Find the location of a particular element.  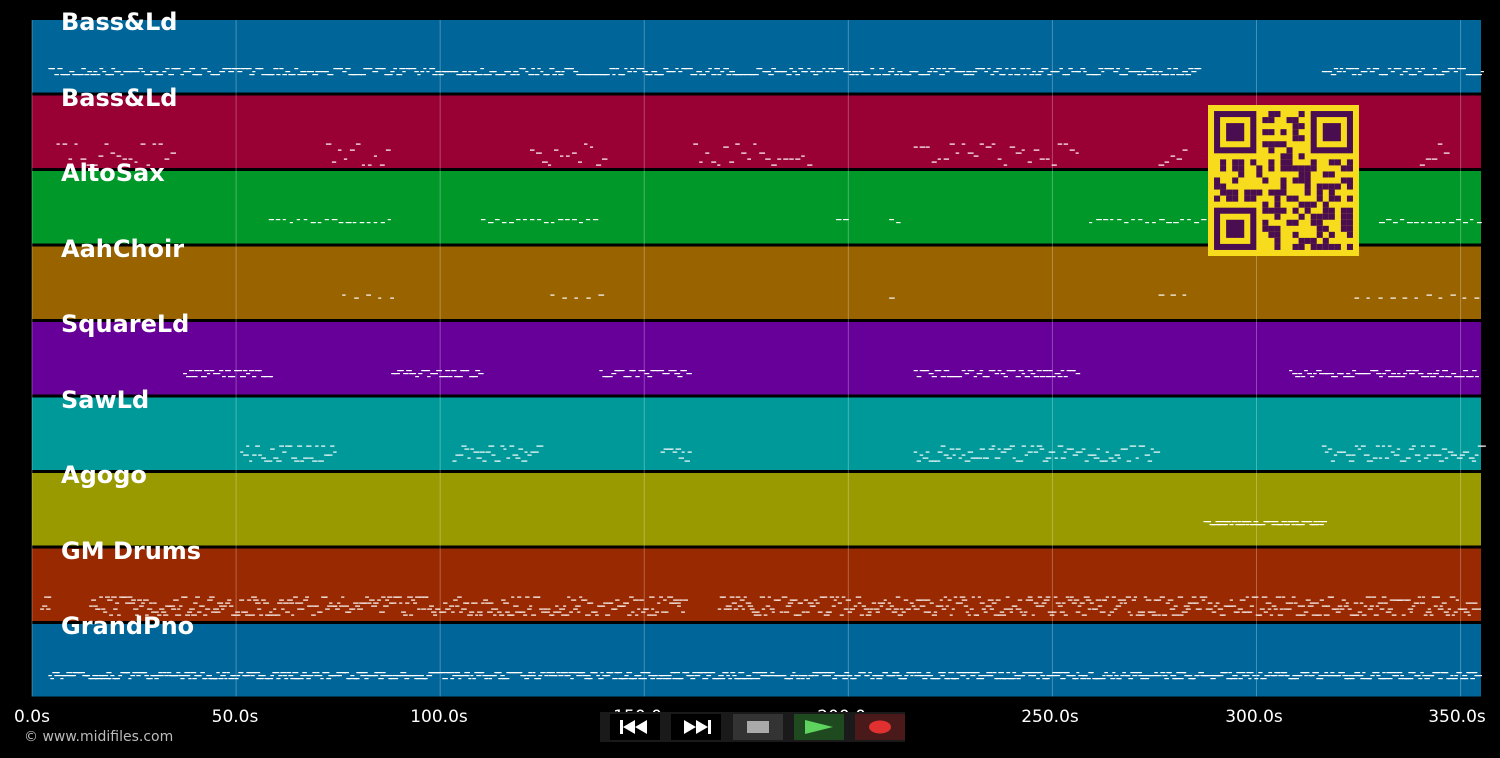

fast-forward-button is located at coordinates (696, 727).